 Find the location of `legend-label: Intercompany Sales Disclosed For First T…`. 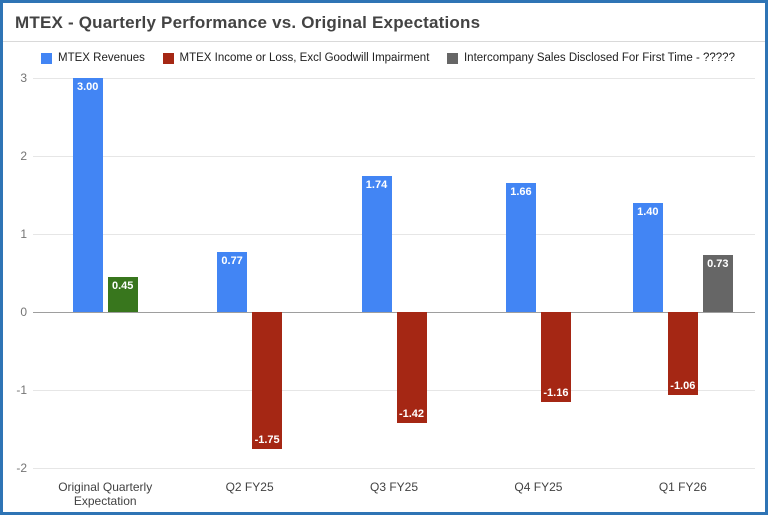

legend-label: Intercompany Sales Disclosed For First T… is located at coordinates (599, 58).